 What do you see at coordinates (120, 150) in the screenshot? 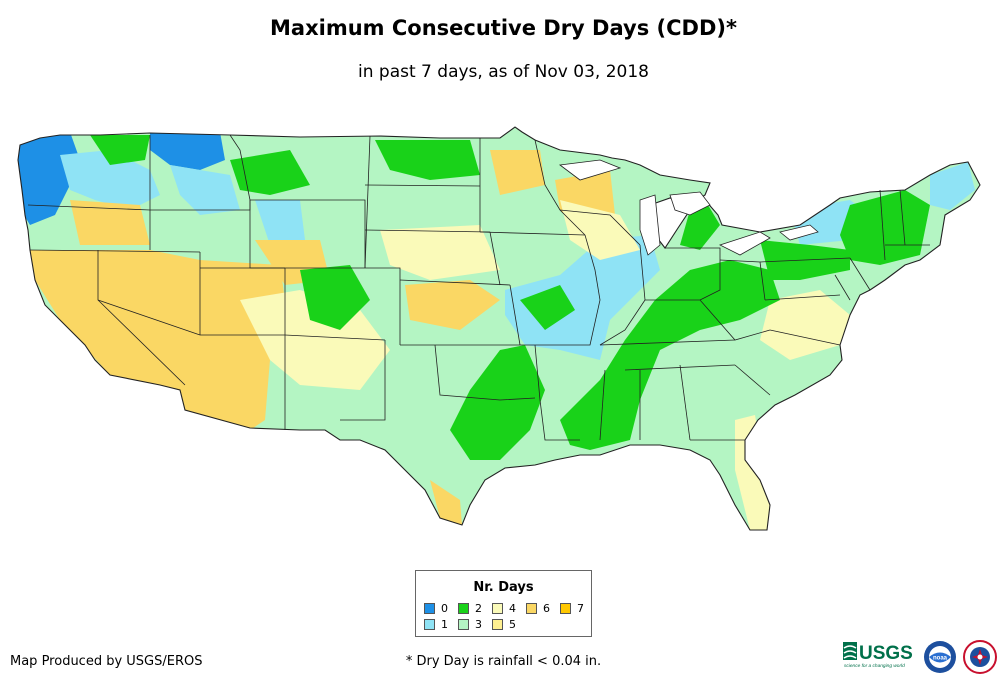
I see `area-2-days-washington` at bounding box center [120, 150].